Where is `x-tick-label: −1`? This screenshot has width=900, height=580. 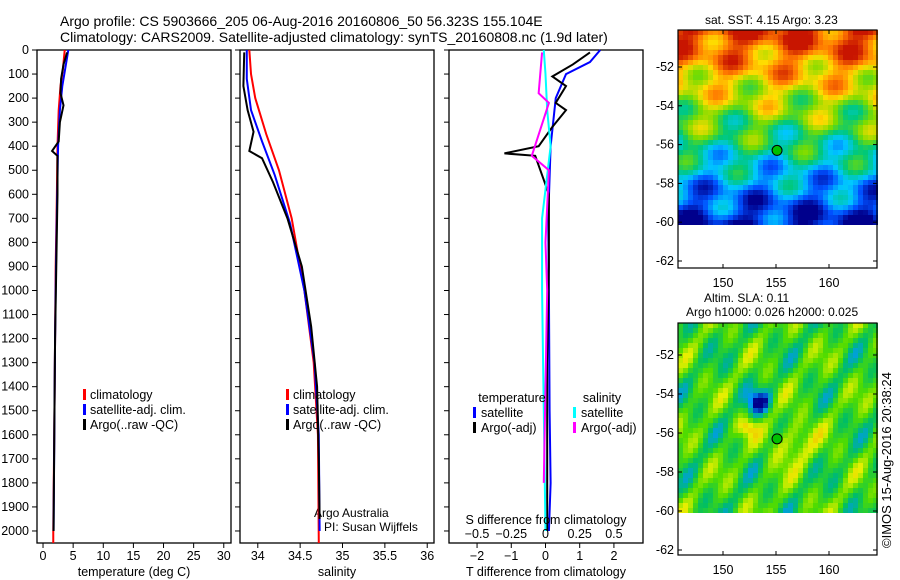 x-tick-label: −1 is located at coordinates (511, 556).